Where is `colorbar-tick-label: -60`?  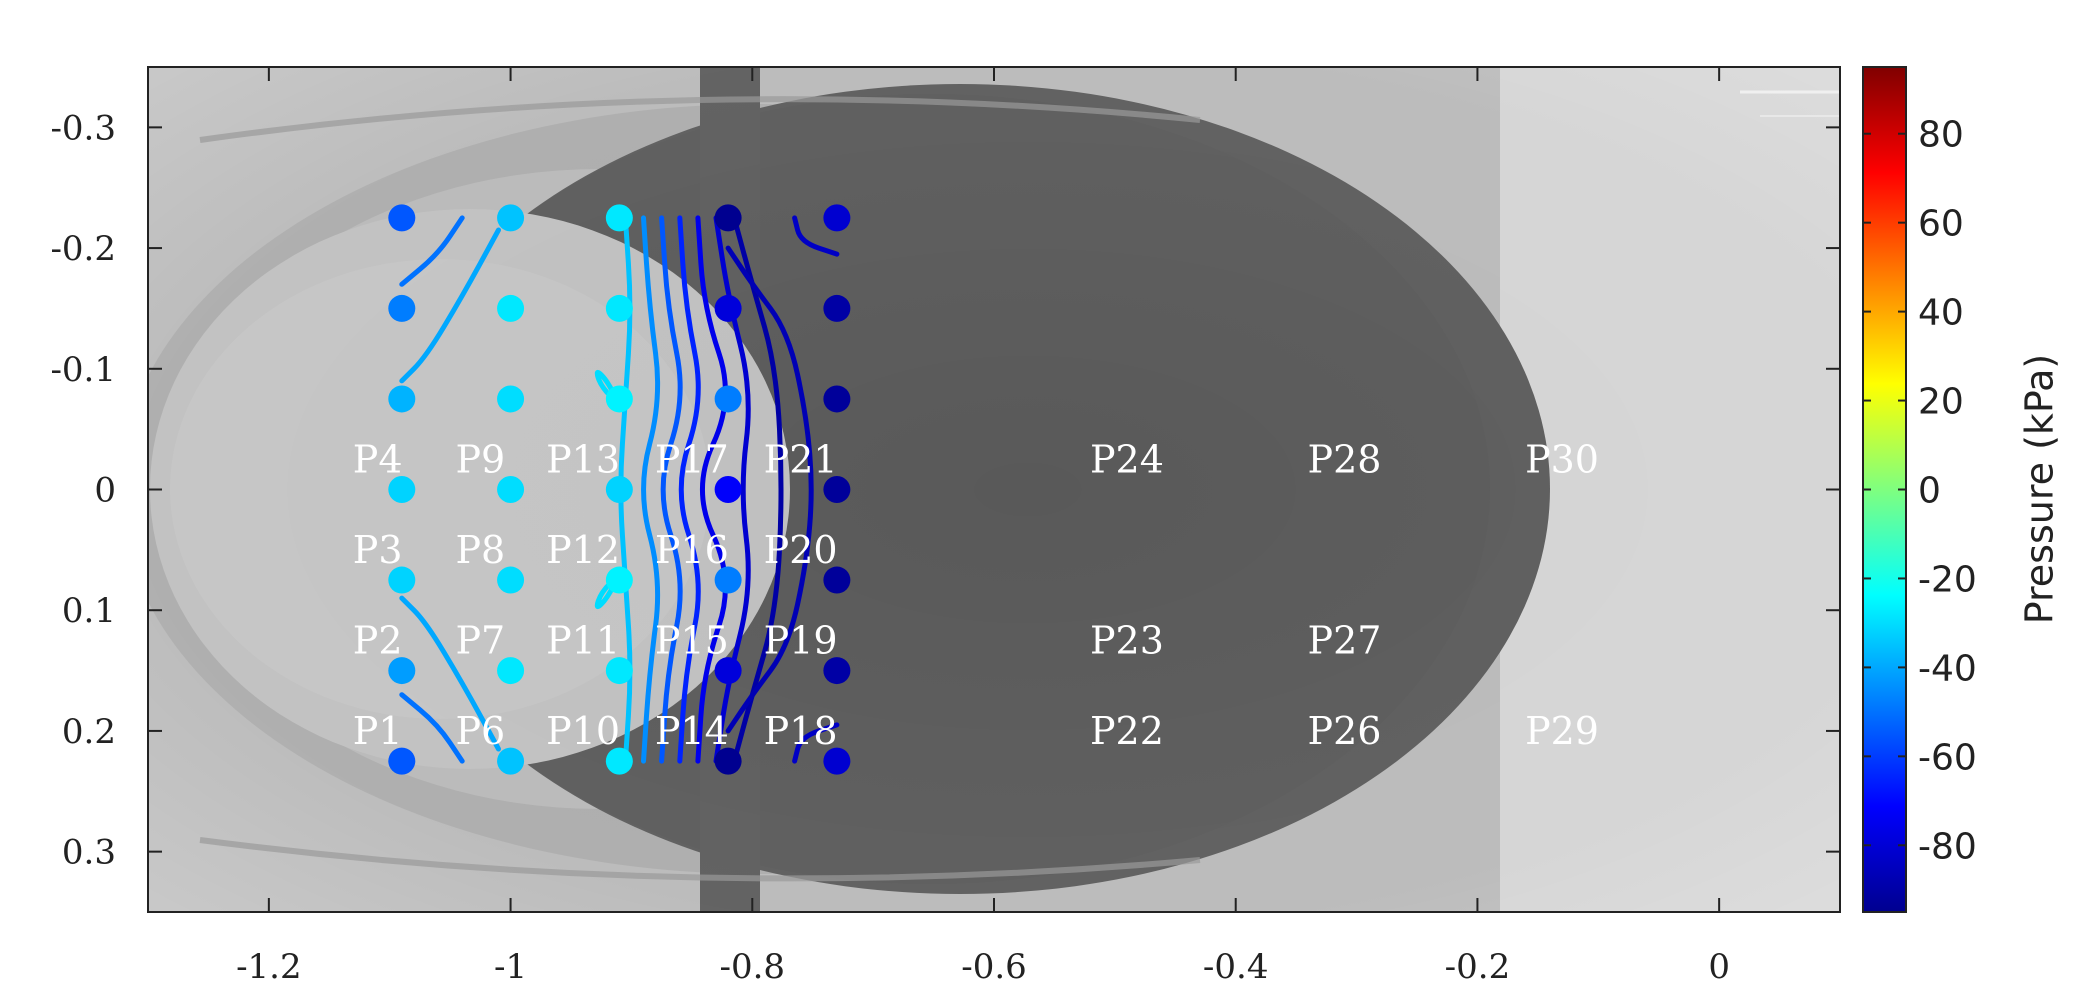 colorbar-tick-label: -60 is located at coordinates (1947, 757).